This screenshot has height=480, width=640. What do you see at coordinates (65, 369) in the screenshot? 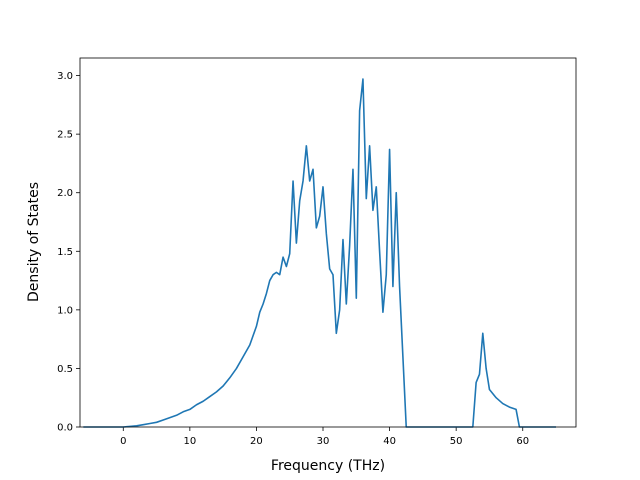
I see `y-tick-label: 0.5` at bounding box center [65, 369].